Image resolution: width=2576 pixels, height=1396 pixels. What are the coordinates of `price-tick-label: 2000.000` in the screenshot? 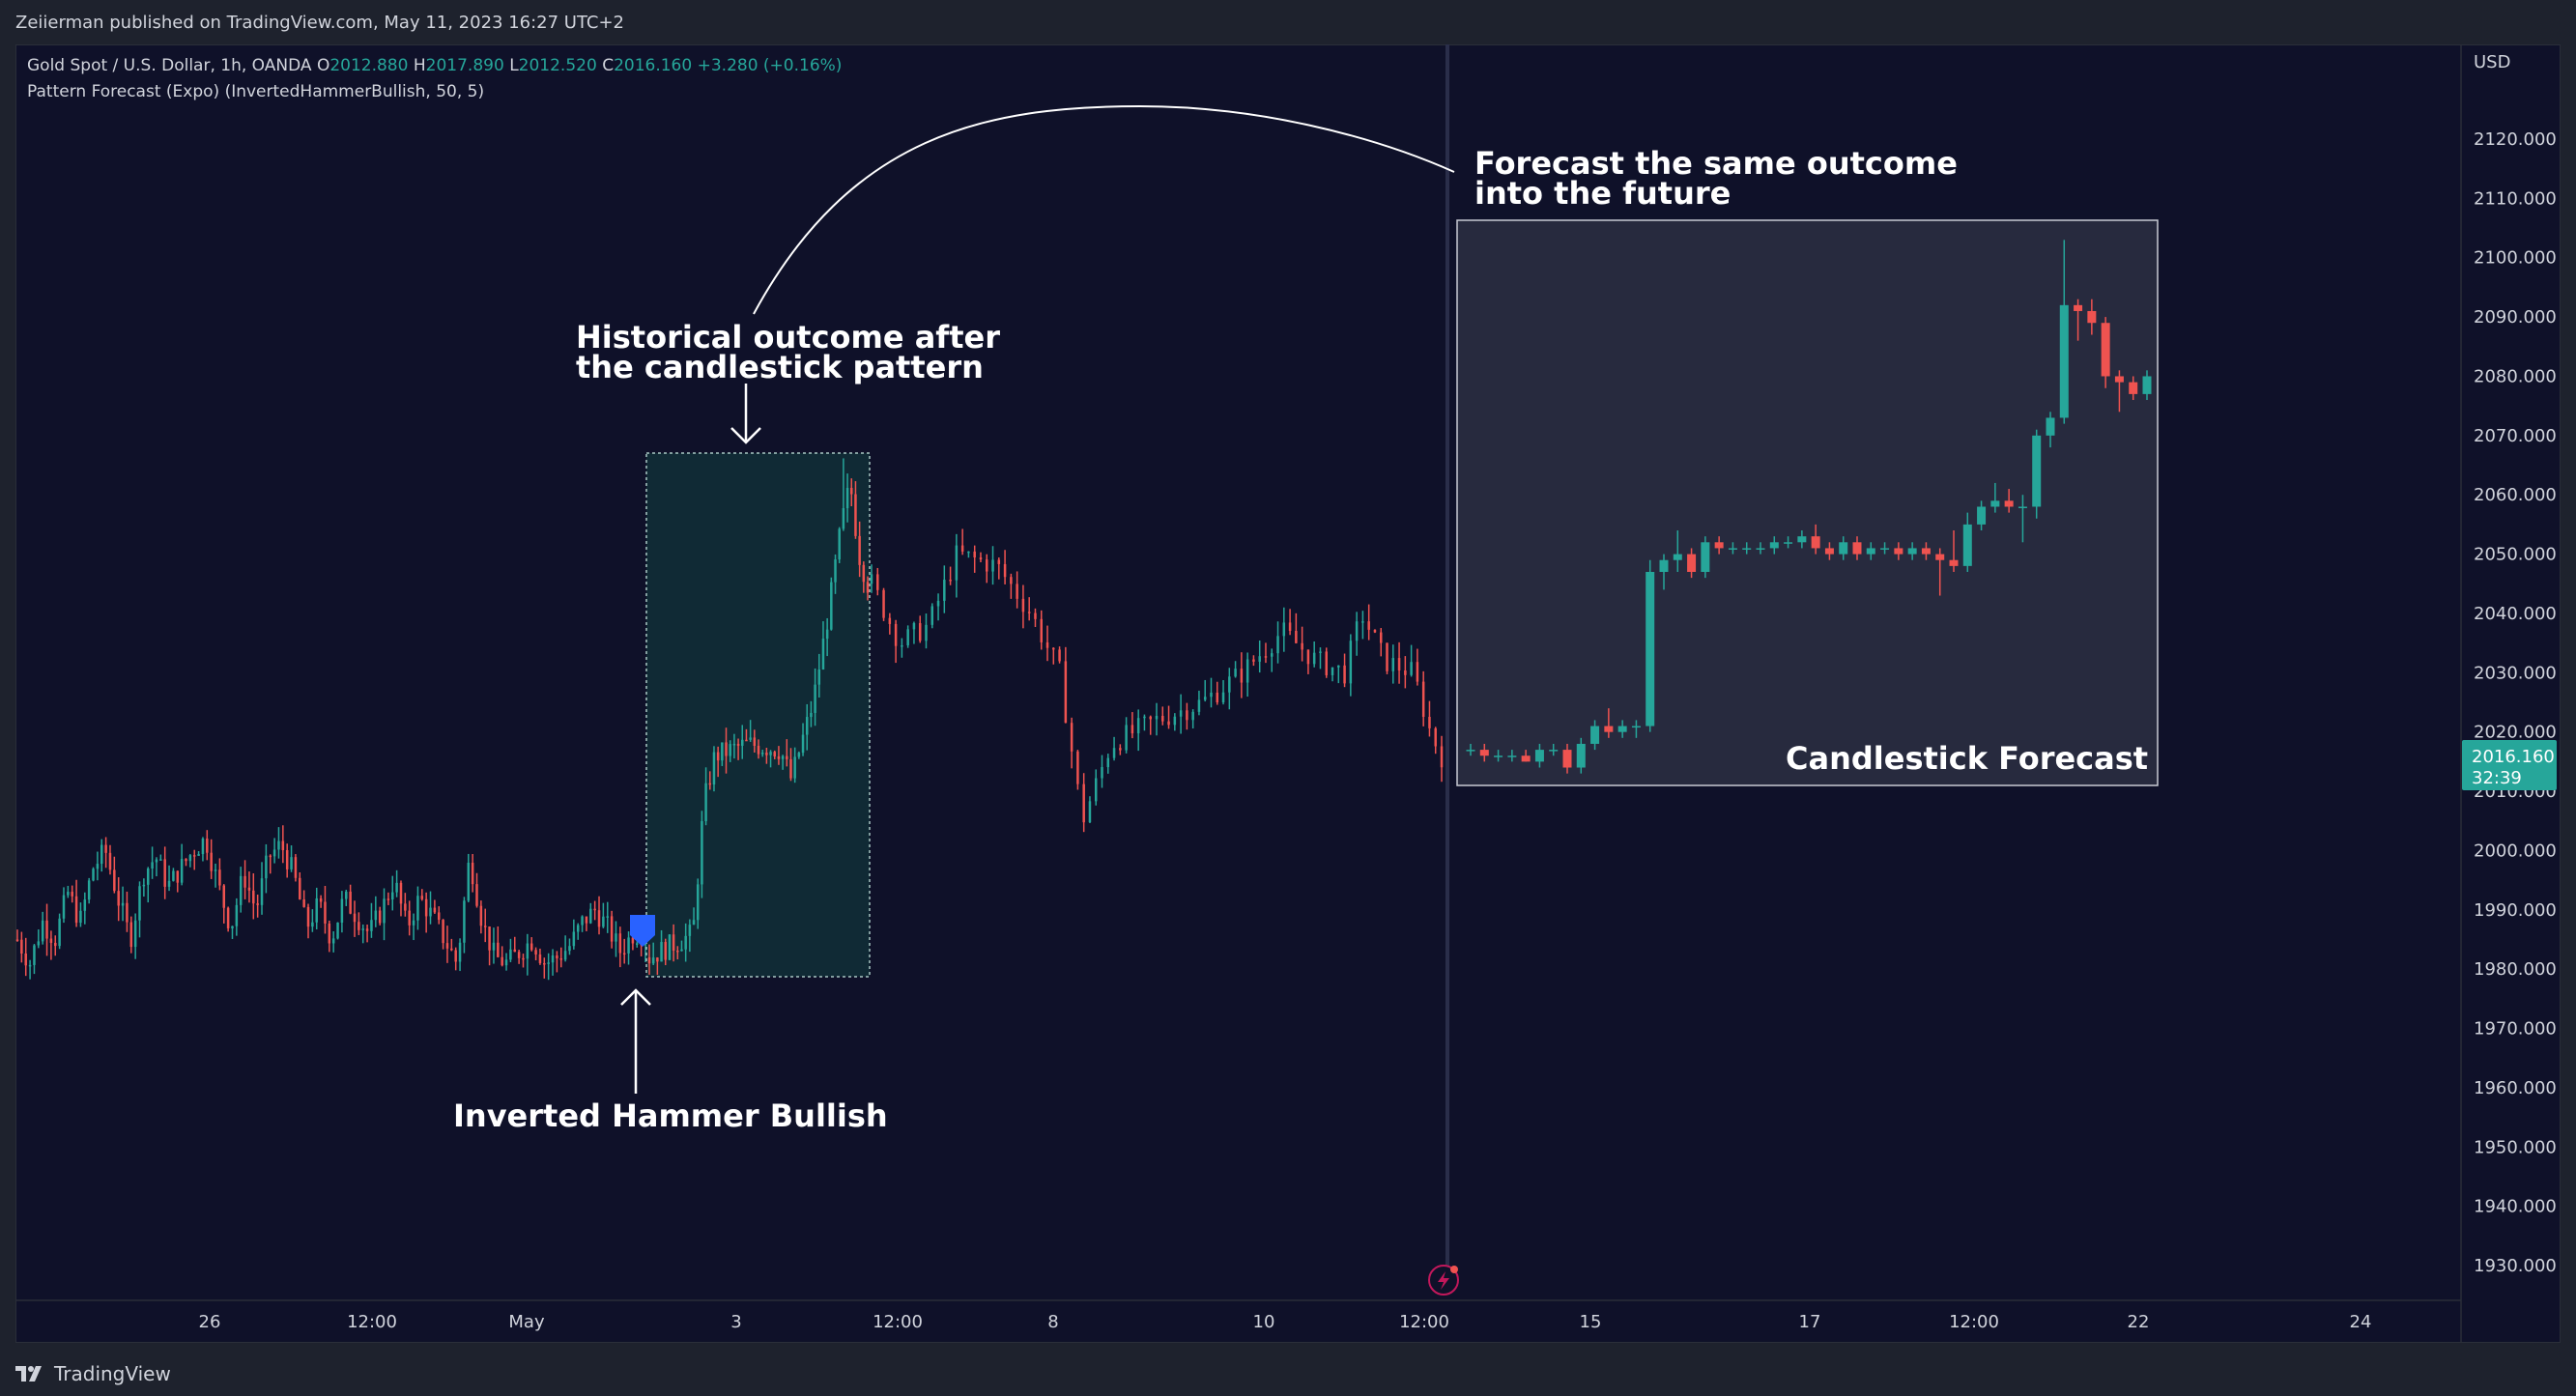 It's located at (2515, 850).